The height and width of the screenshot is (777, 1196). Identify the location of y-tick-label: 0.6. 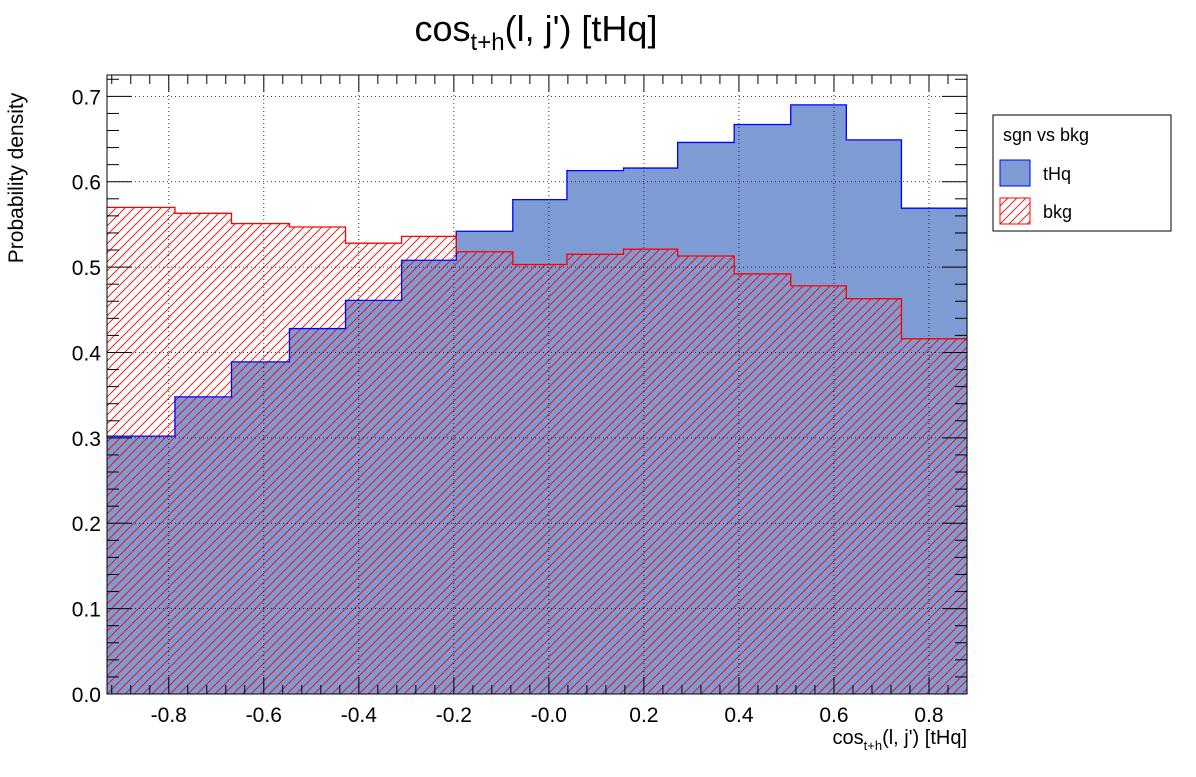
(86, 183).